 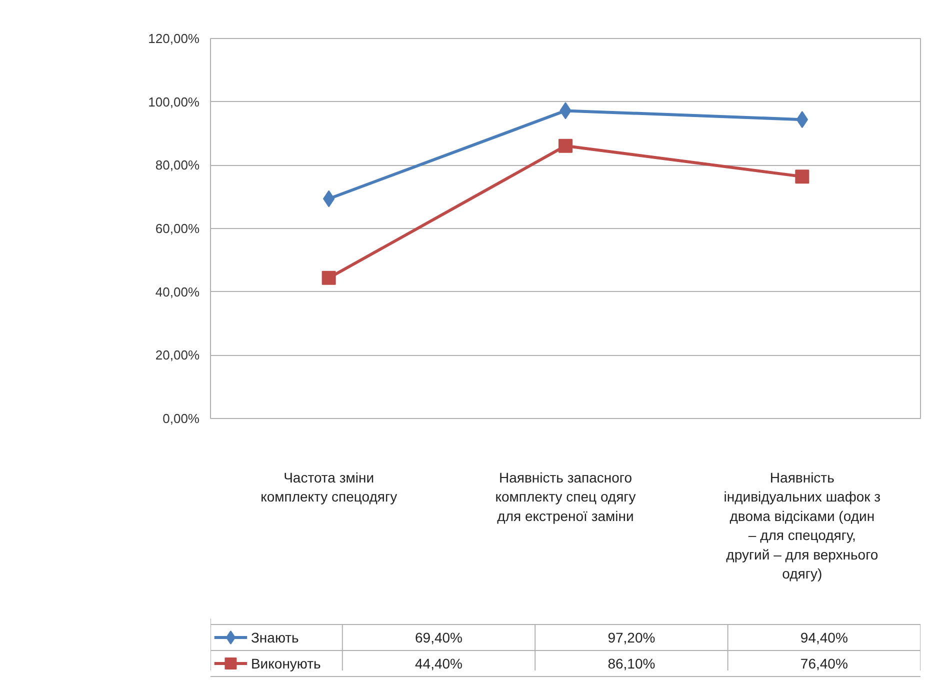 What do you see at coordinates (174, 102) in the screenshot?
I see `y-tick-label: 100,00%` at bounding box center [174, 102].